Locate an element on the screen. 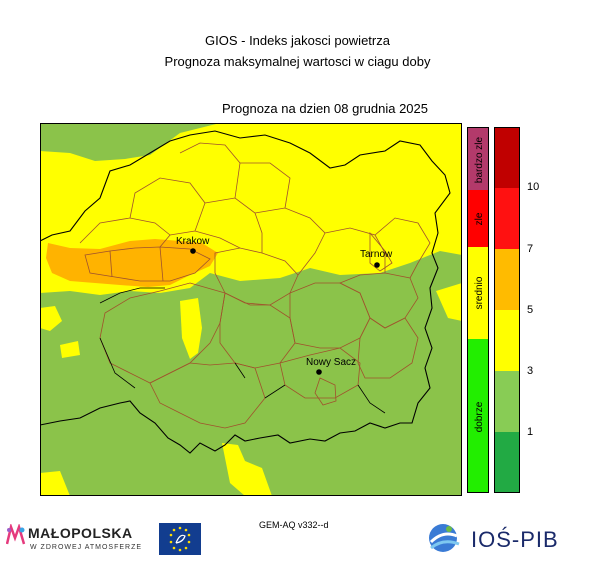 This screenshot has height=566, width=595. scale-tick-3: 3 is located at coordinates (530, 371).